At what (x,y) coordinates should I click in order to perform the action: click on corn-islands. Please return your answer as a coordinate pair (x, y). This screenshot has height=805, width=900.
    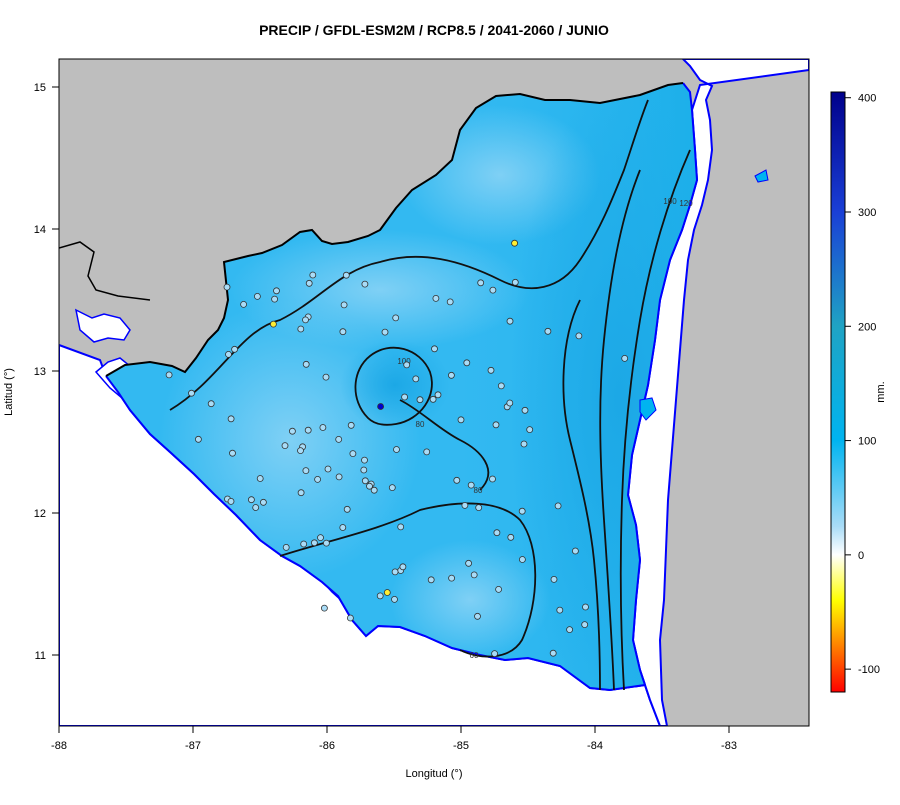
    Looking at the image, I should click on (761, 176).